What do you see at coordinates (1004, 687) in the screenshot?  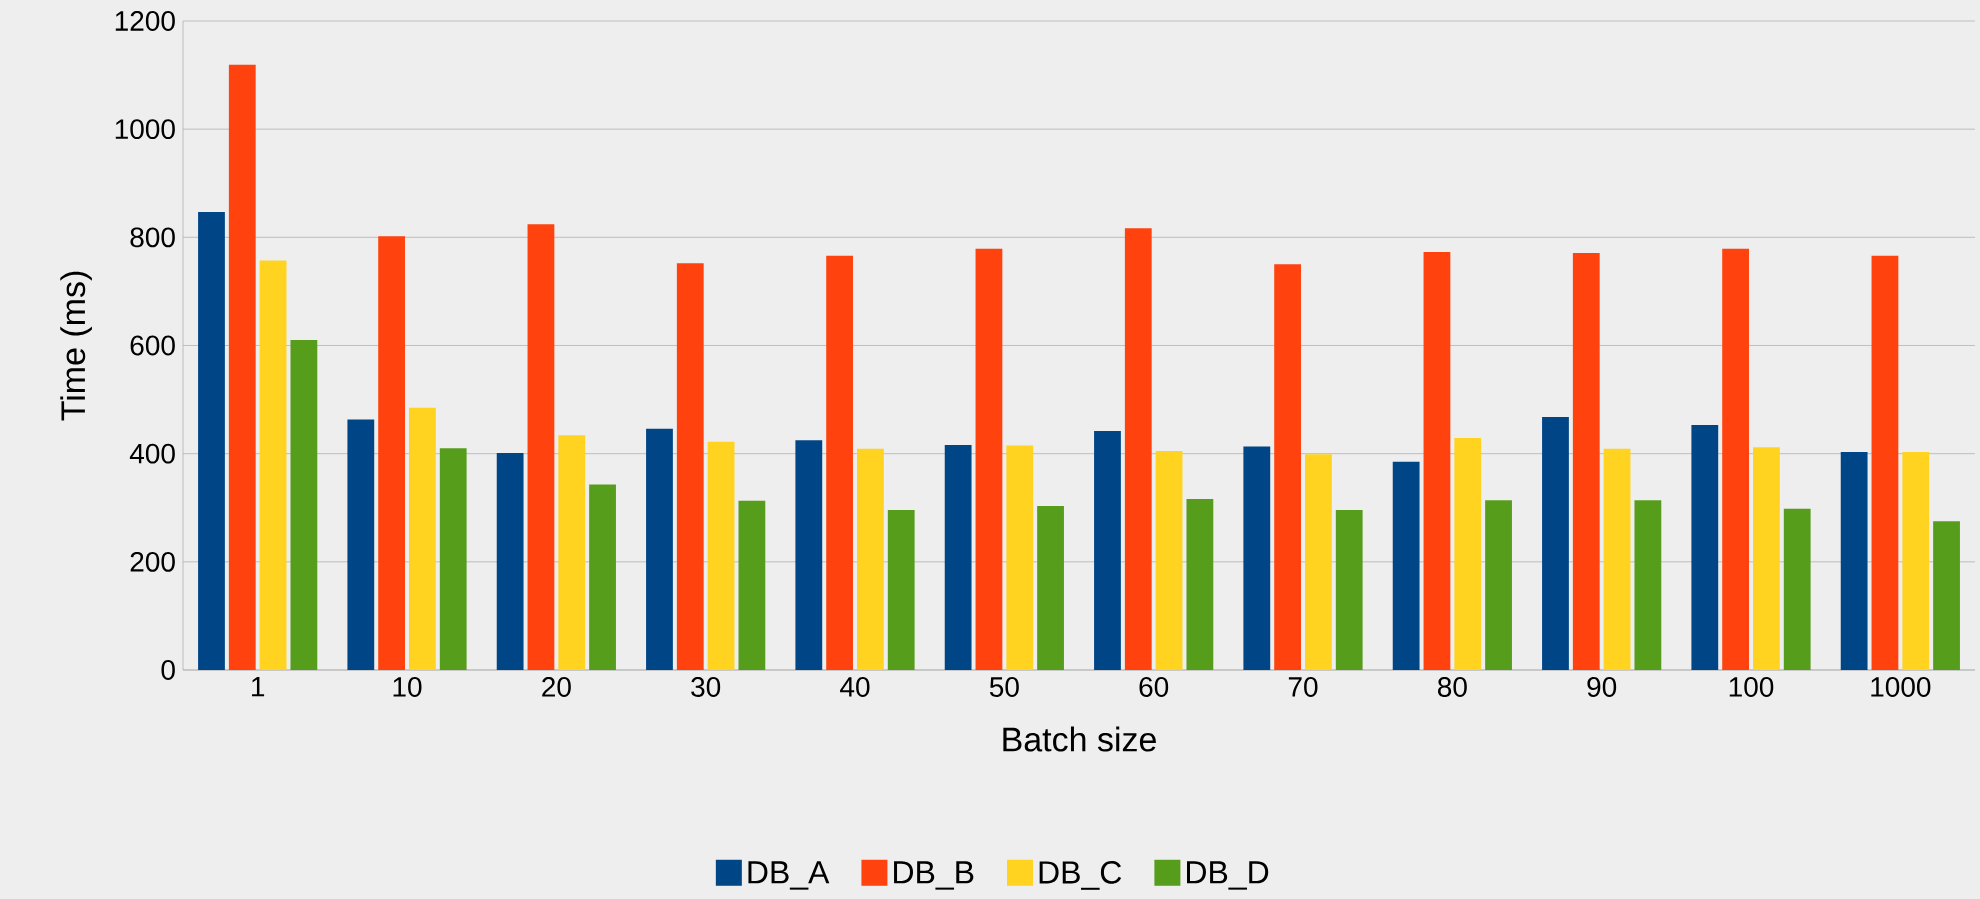 I see `x-tick-label: 50` at bounding box center [1004, 687].